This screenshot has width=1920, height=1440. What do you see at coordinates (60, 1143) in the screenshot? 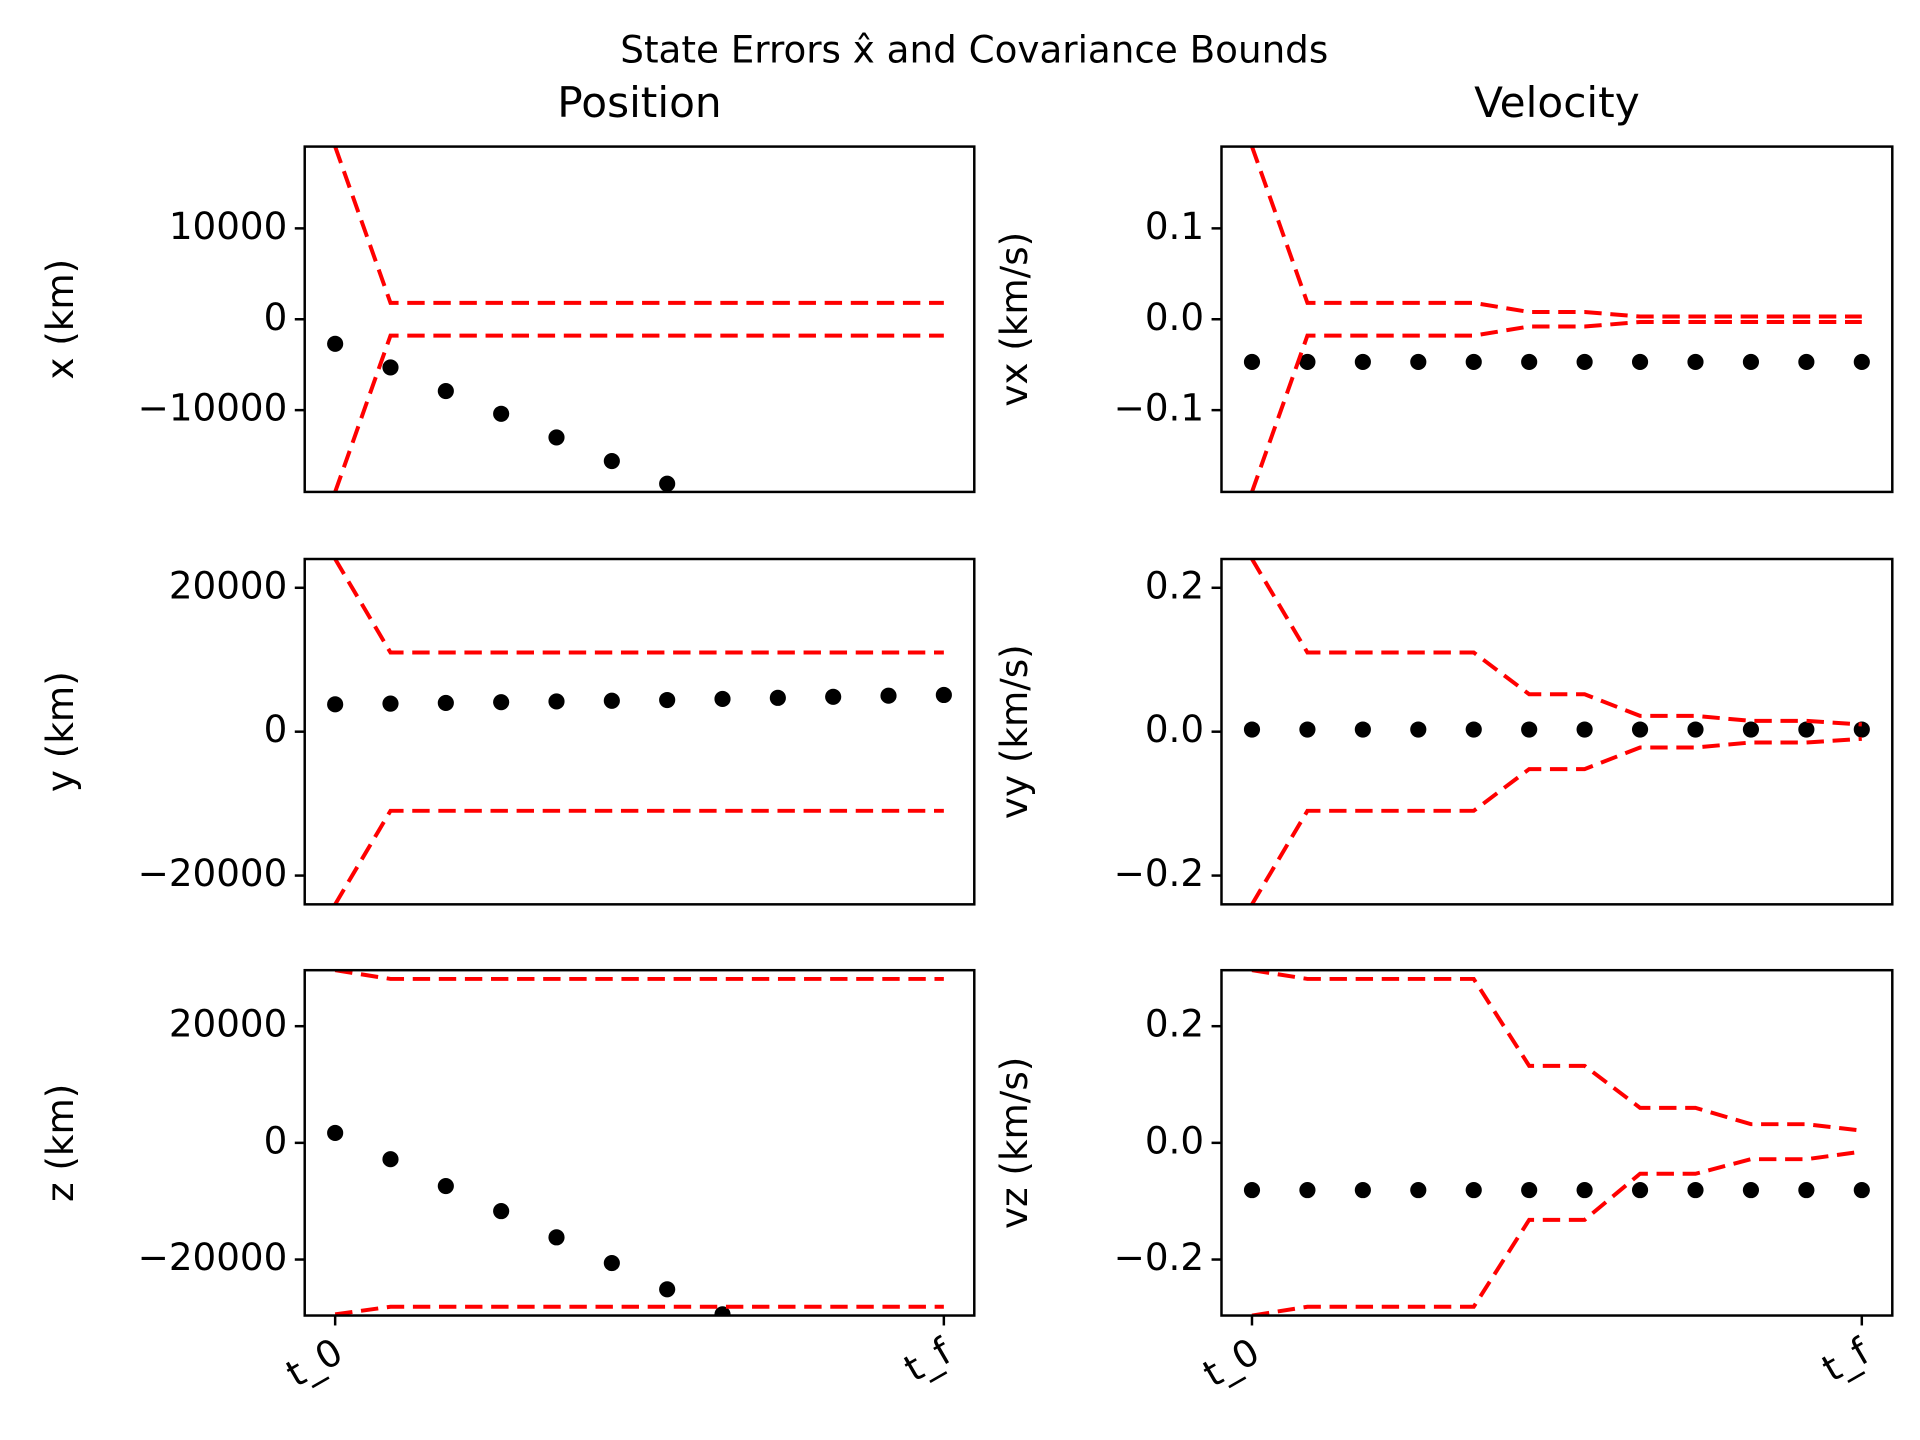
I see `y-axis-label: z (km)` at bounding box center [60, 1143].